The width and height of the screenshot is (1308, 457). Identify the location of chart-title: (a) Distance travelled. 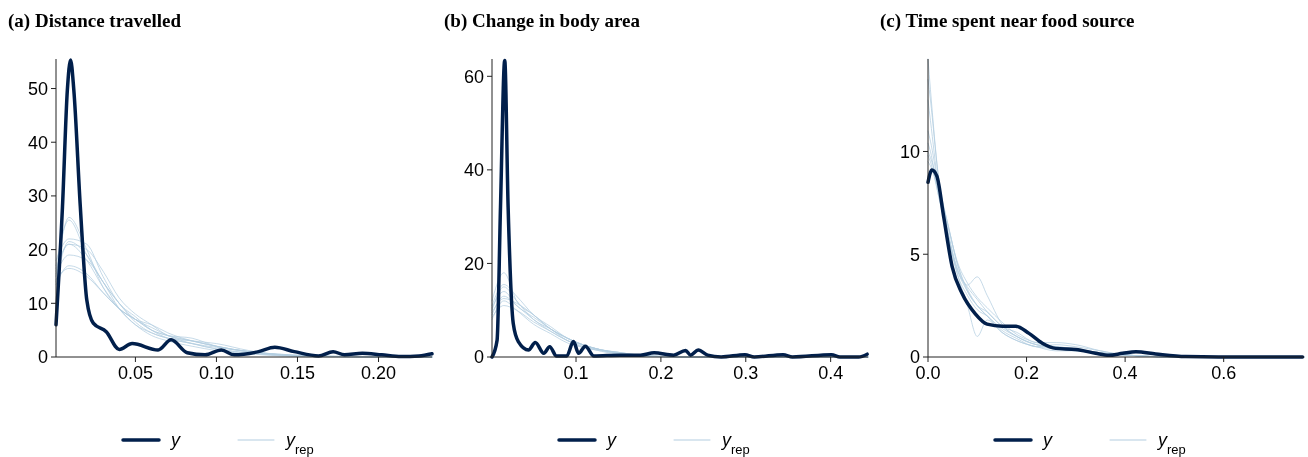
(95, 21).